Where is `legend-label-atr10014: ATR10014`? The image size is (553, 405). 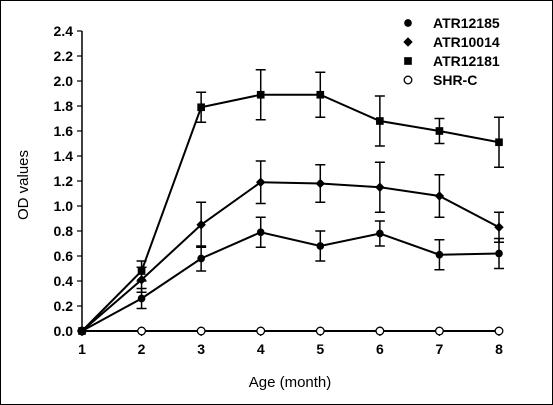
legend-label-atr10014: ATR10014 is located at coordinates (466, 42).